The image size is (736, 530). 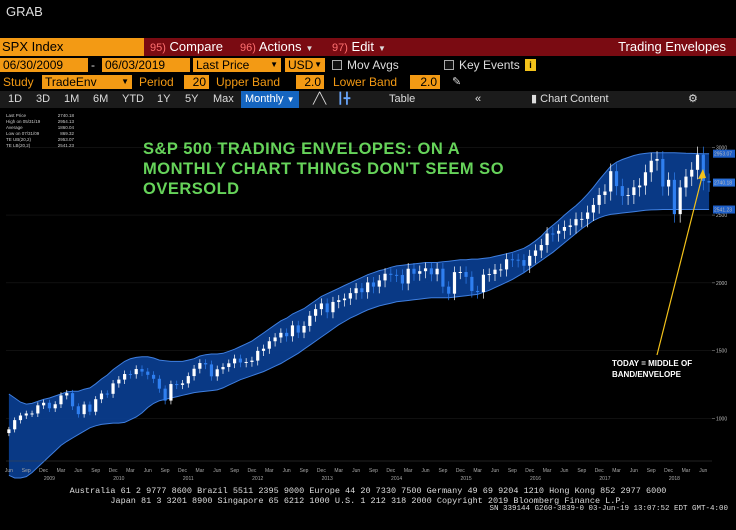 What do you see at coordinates (164, 99) in the screenshot?
I see `range-1y: 1Y` at bounding box center [164, 99].